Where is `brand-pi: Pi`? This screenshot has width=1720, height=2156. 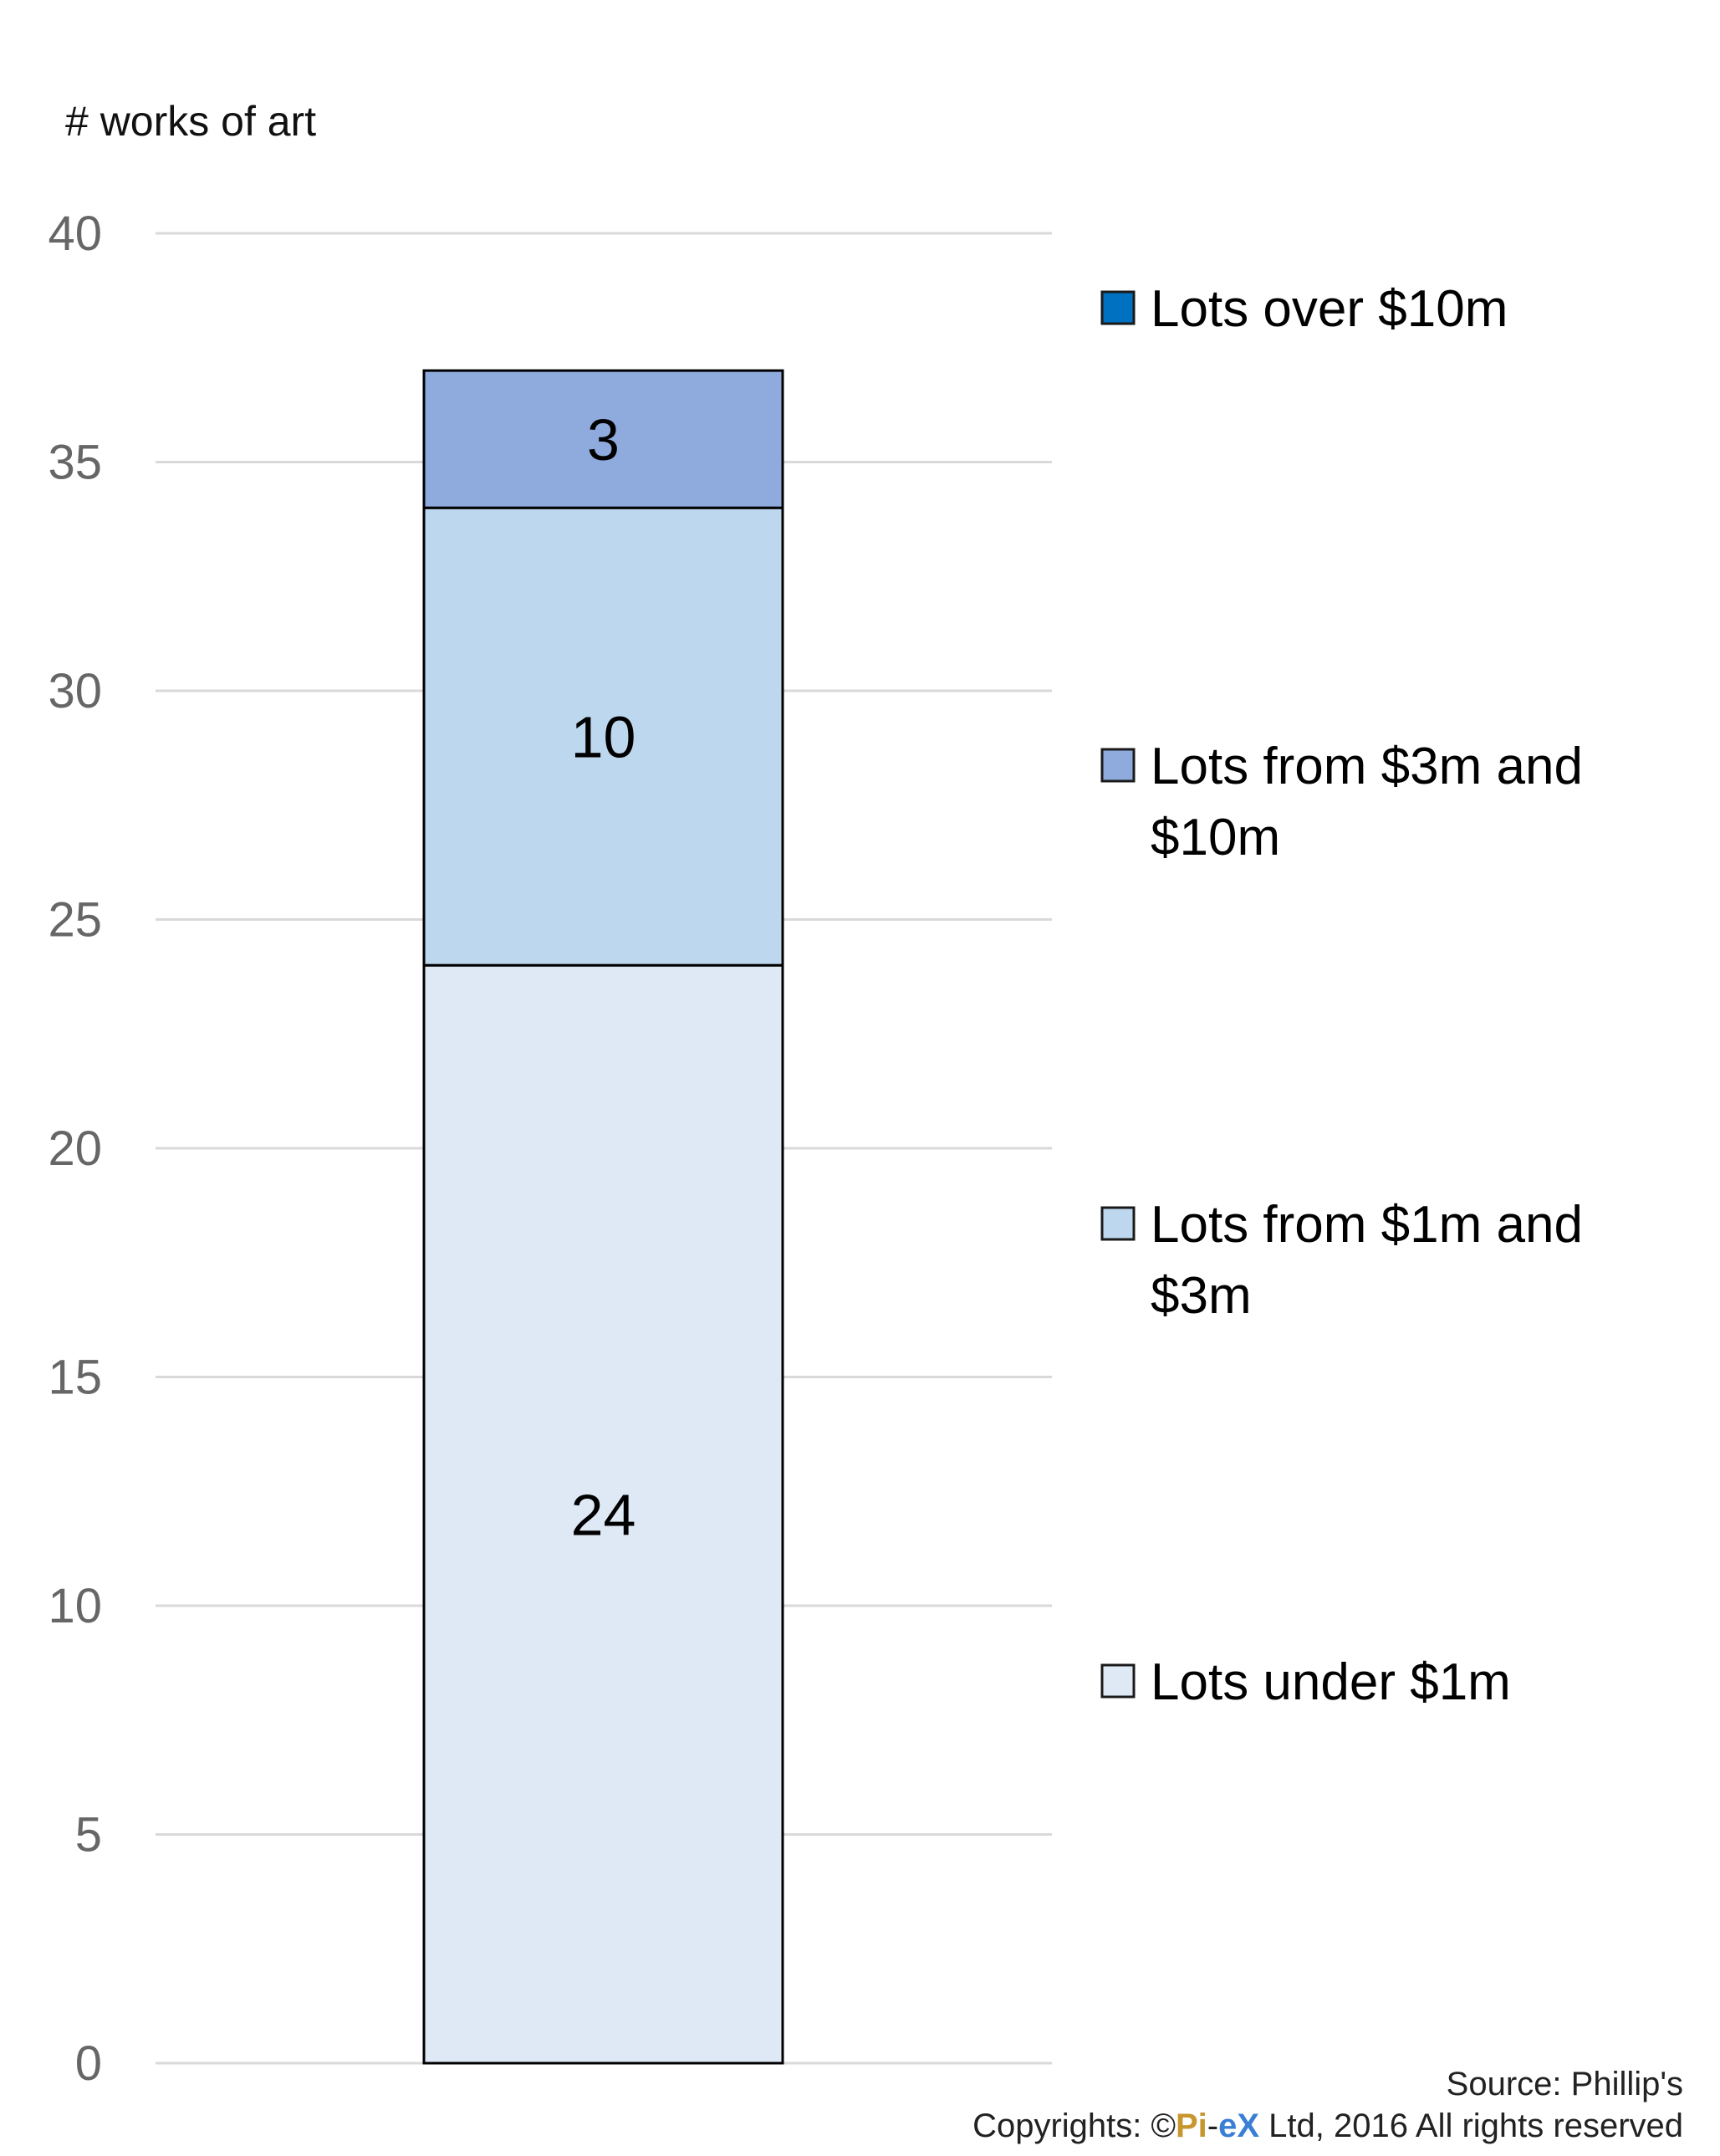 brand-pi: Pi is located at coordinates (1191, 2125).